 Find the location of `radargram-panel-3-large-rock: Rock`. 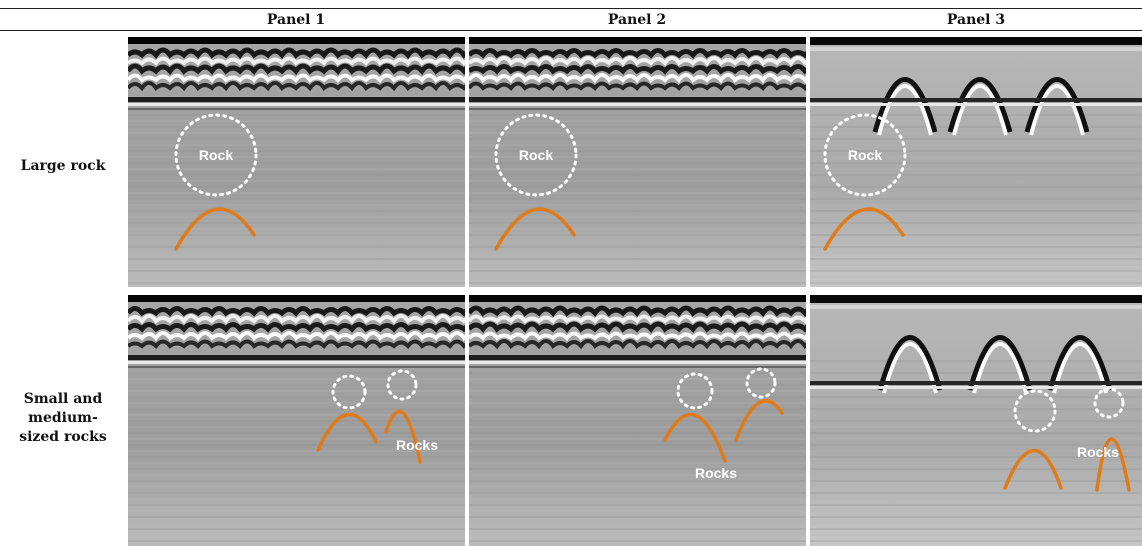

radargram-panel-3-large-rock: Rock is located at coordinates (976, 162).